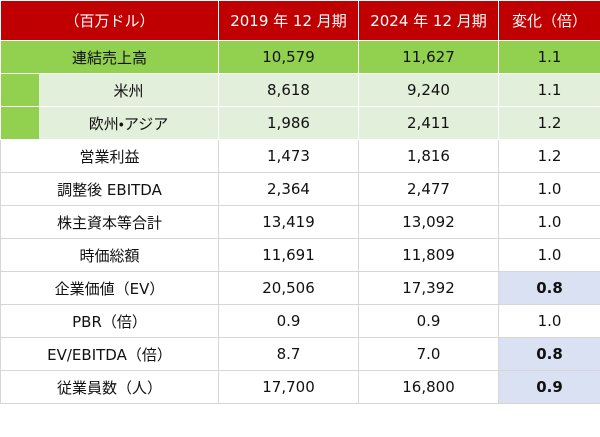 This screenshot has width=600, height=437. What do you see at coordinates (428, 354) in the screenshot?
I see `value-cell: 7.0` at bounding box center [428, 354].